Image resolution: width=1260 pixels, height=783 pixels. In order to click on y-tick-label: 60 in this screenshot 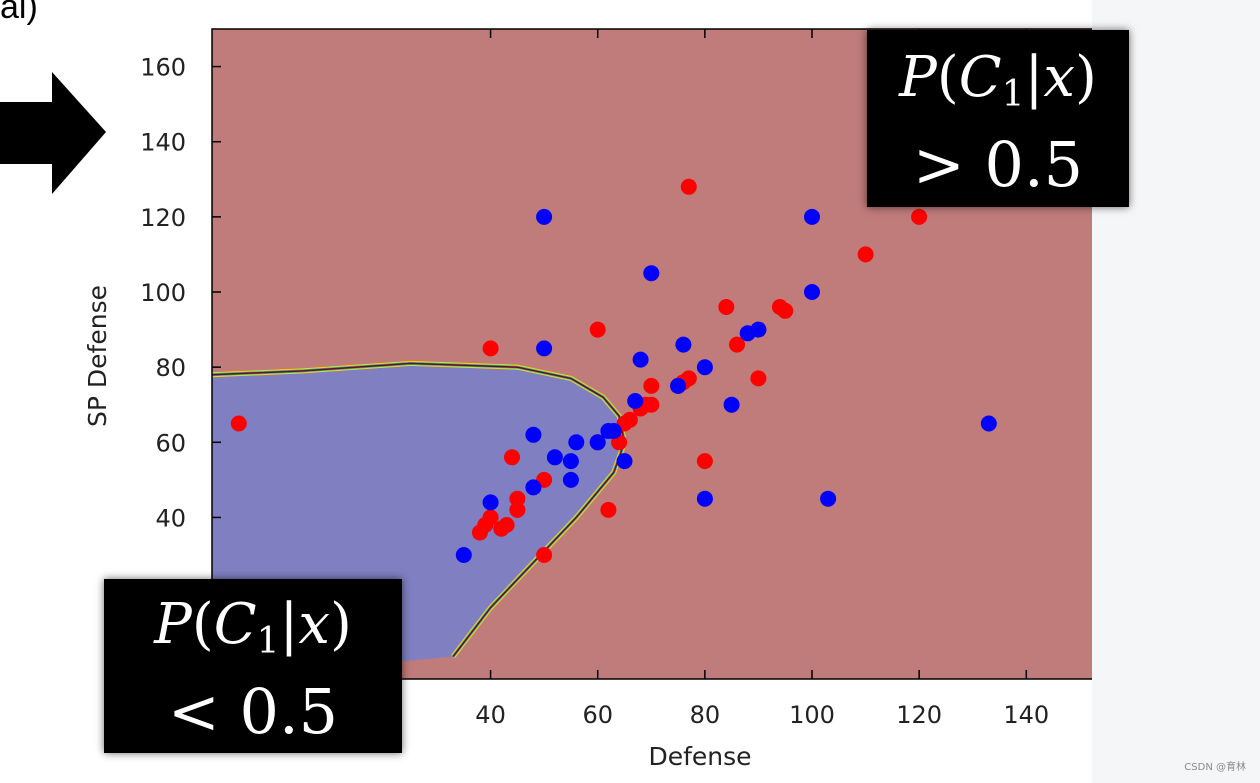, I will do `click(170, 443)`.